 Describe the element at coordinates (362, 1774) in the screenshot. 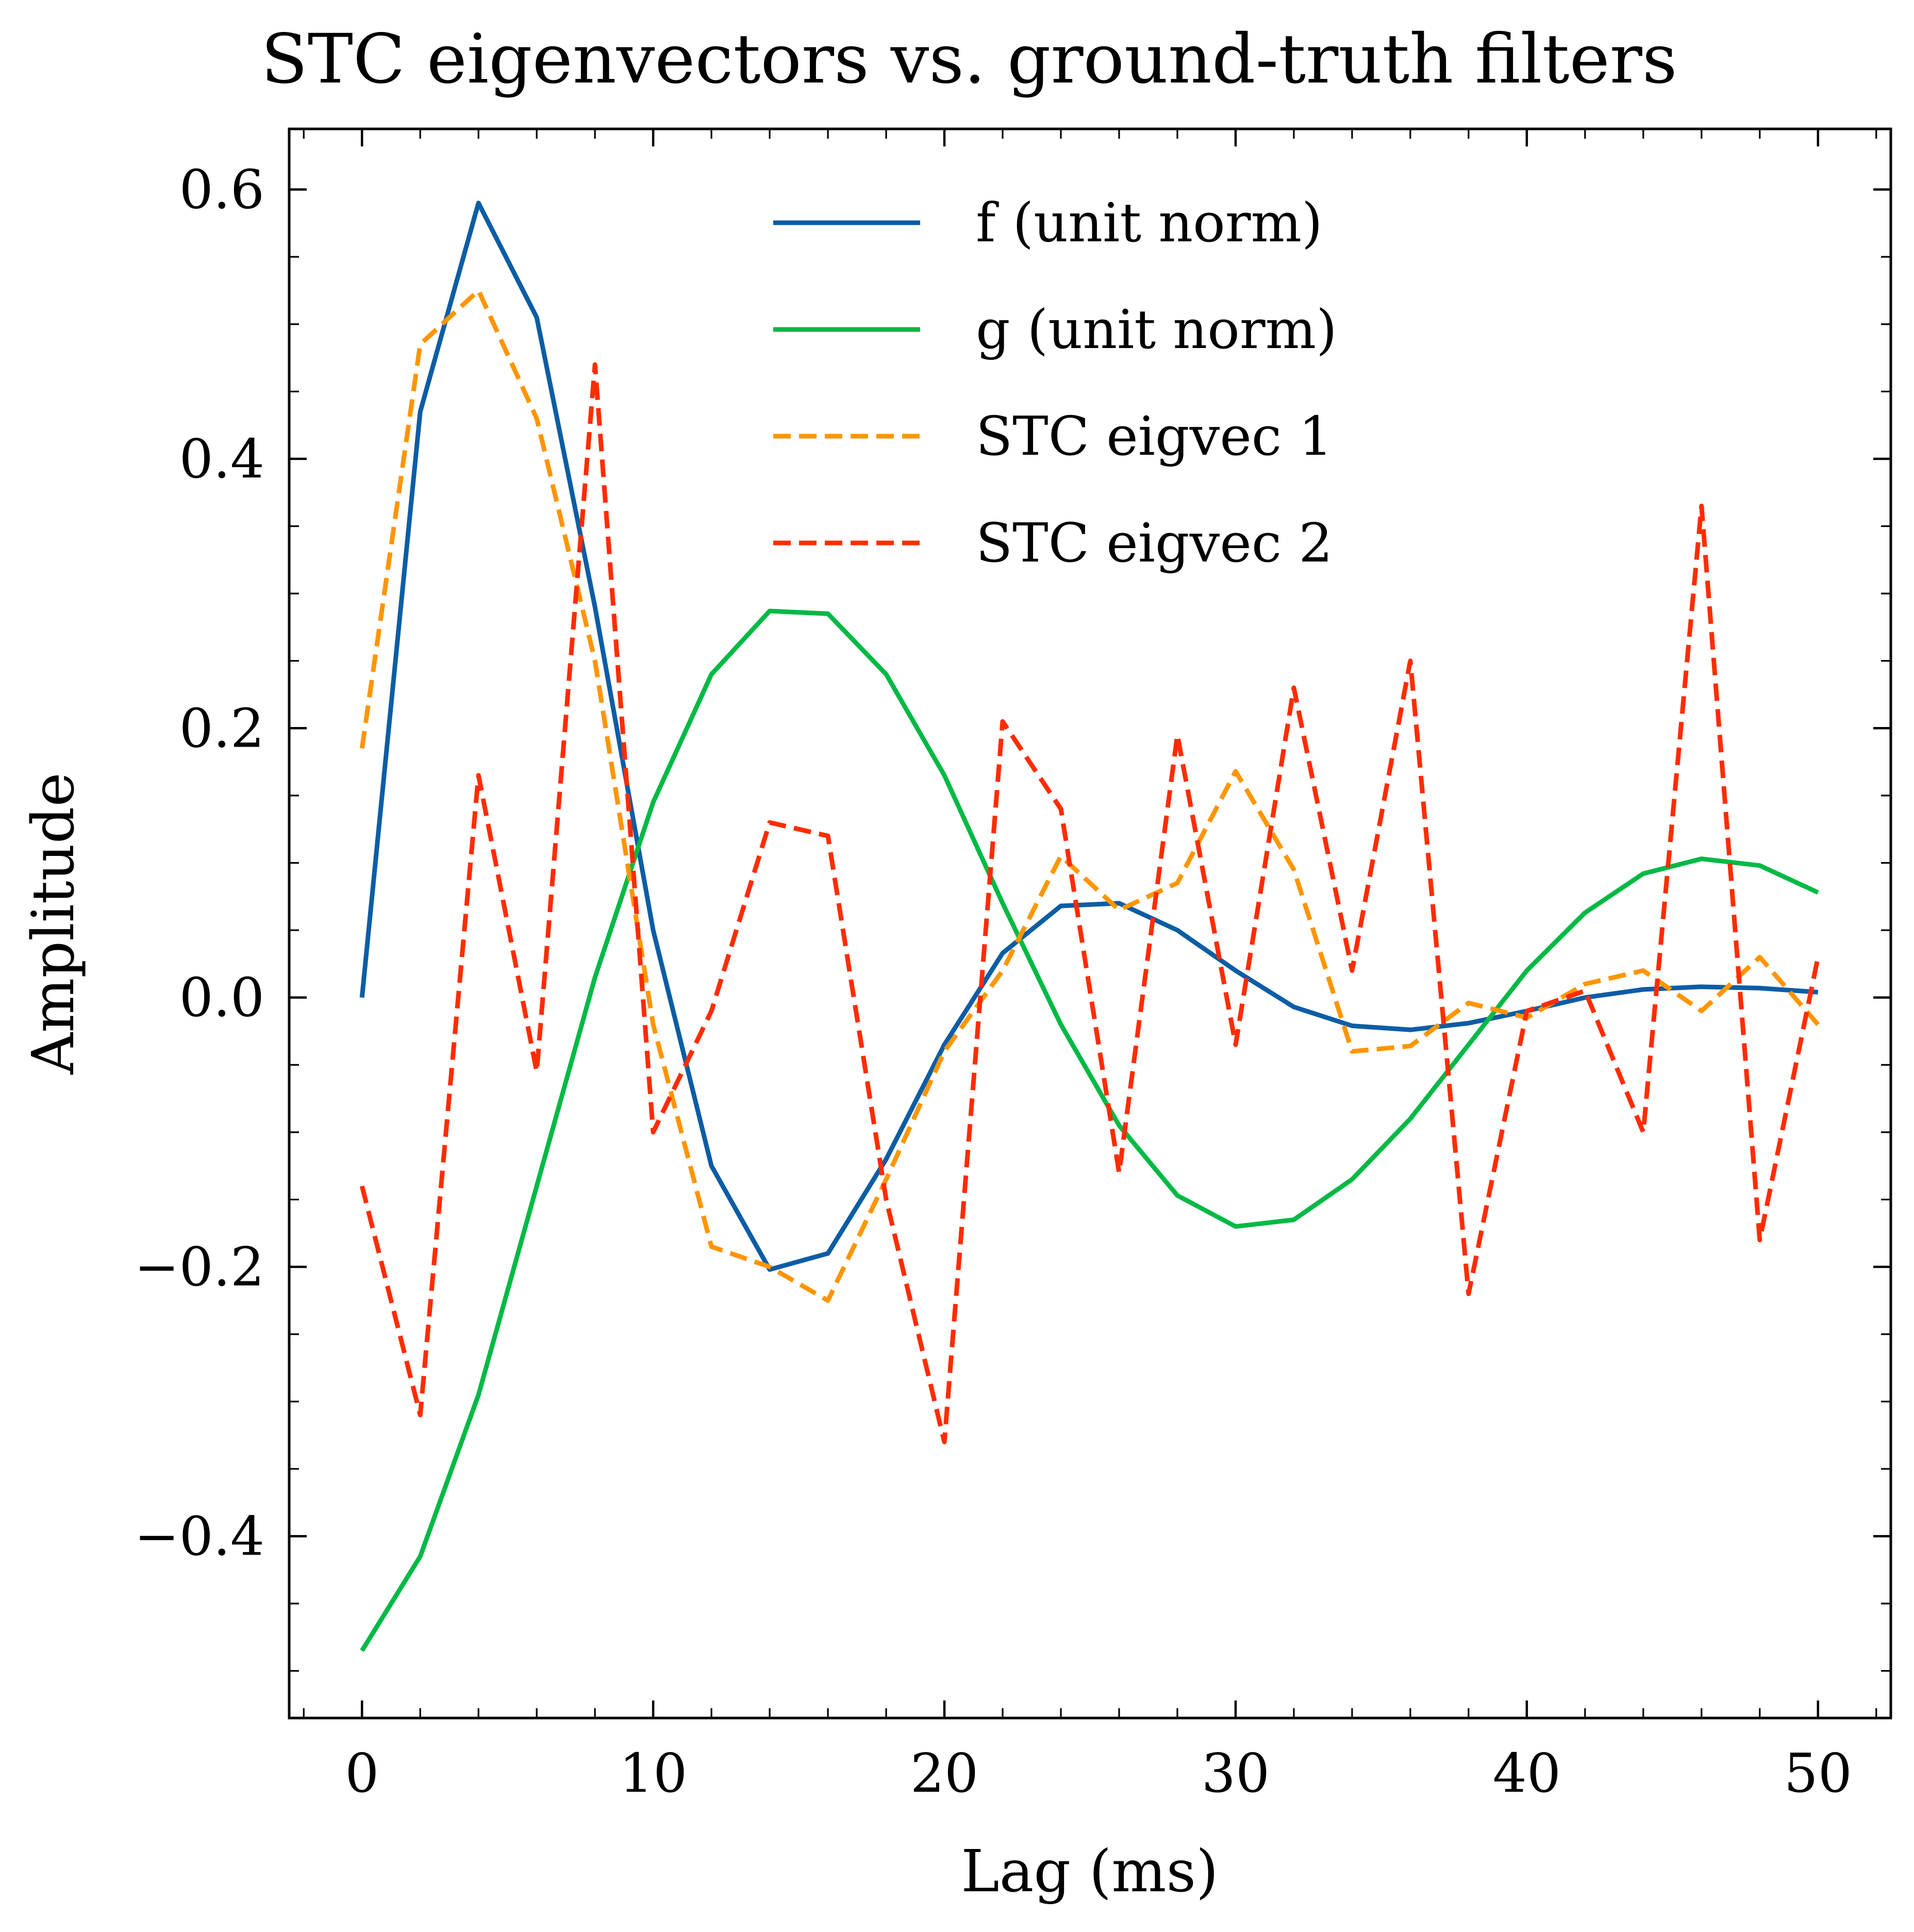

I see `x-tick-label: 0` at that location.